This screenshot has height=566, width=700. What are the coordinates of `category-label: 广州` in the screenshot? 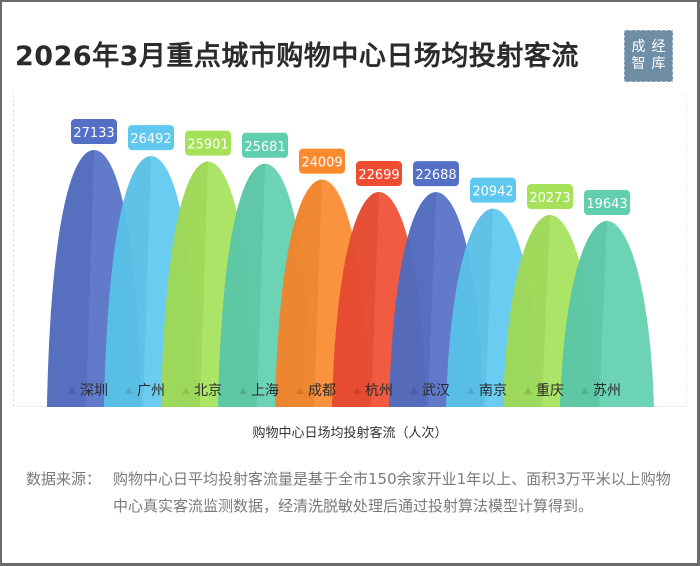 It's located at (145, 391).